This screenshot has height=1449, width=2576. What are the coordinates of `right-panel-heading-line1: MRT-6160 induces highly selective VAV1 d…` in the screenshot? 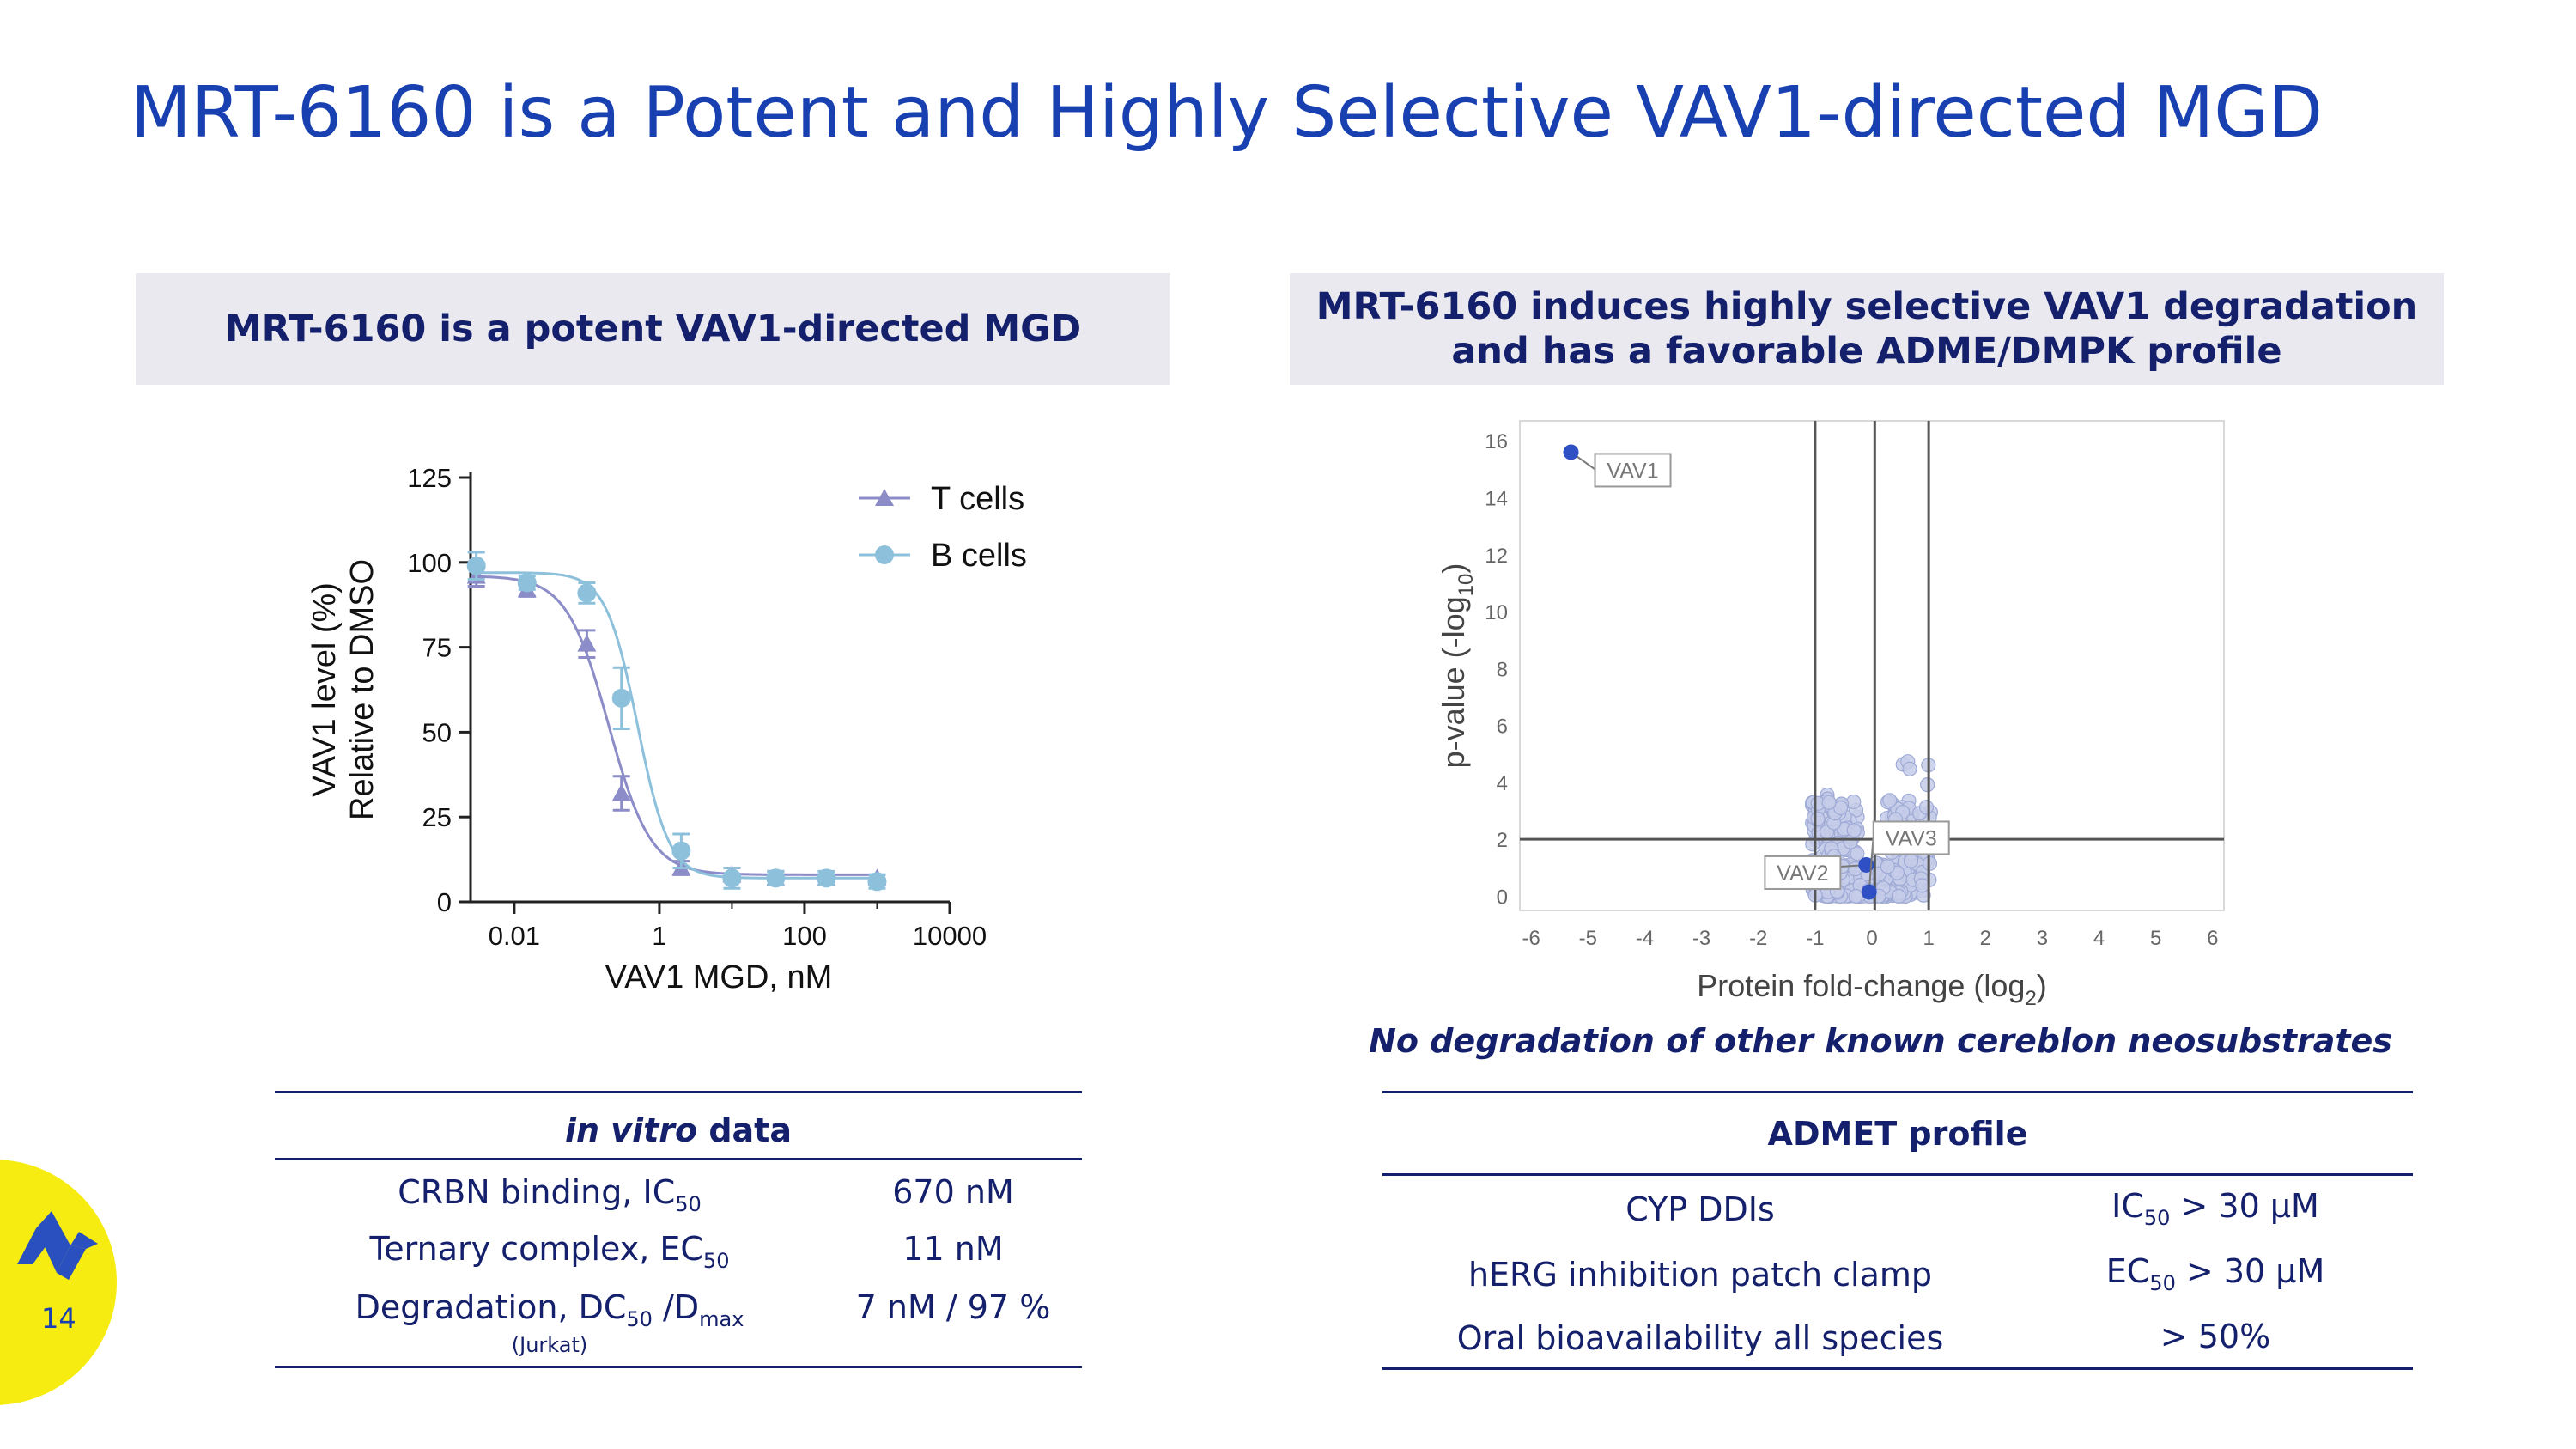 It's located at (1866, 306).